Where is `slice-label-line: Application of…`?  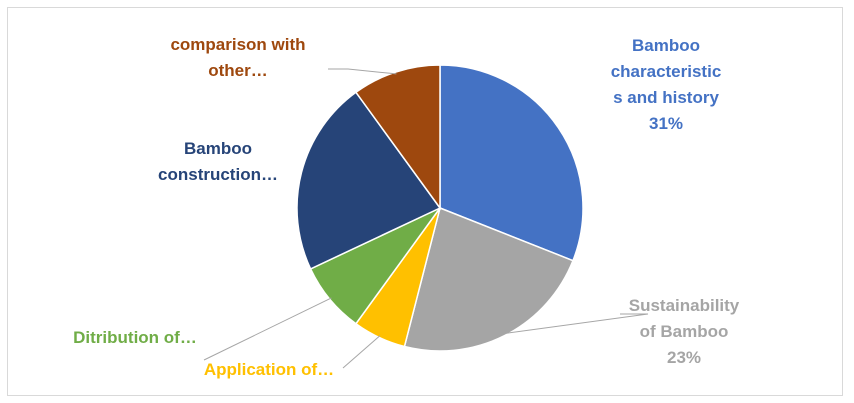 slice-label-line: Application of… is located at coordinates (269, 369).